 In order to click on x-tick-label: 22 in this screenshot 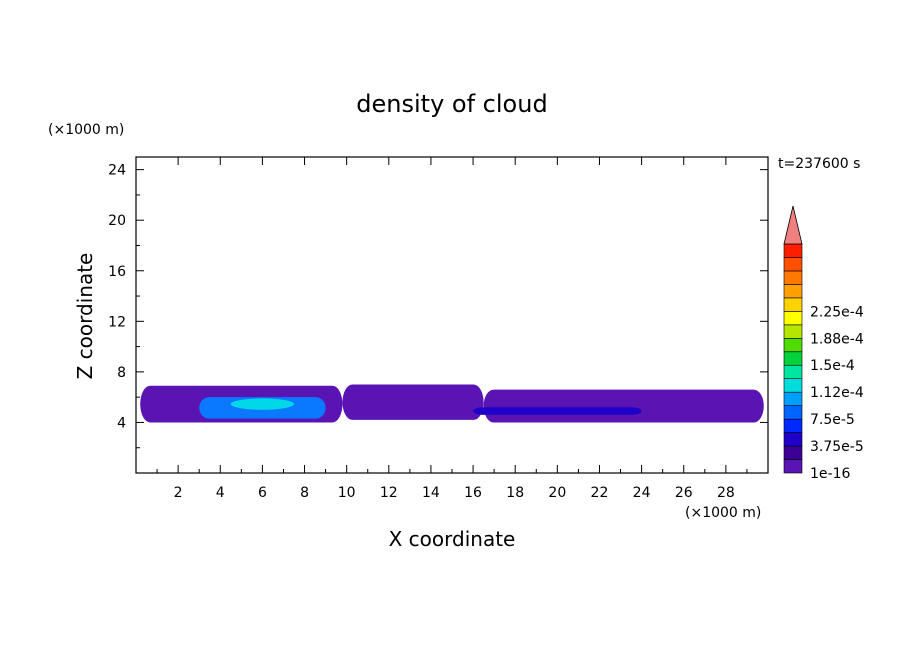, I will do `click(600, 493)`.